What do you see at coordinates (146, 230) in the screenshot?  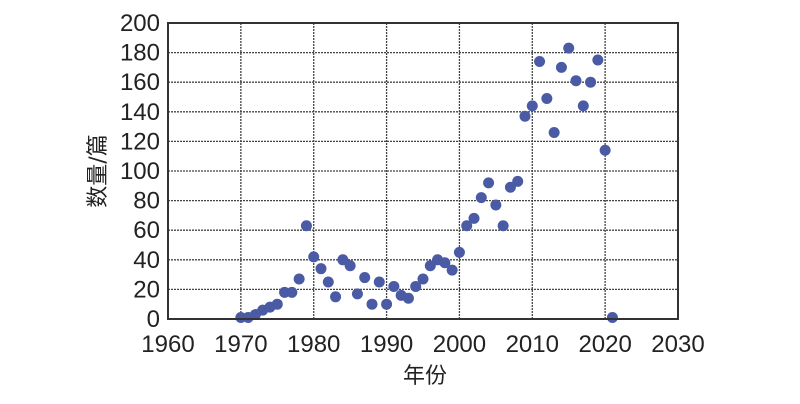 I see `y-tick-label: 60` at bounding box center [146, 230].